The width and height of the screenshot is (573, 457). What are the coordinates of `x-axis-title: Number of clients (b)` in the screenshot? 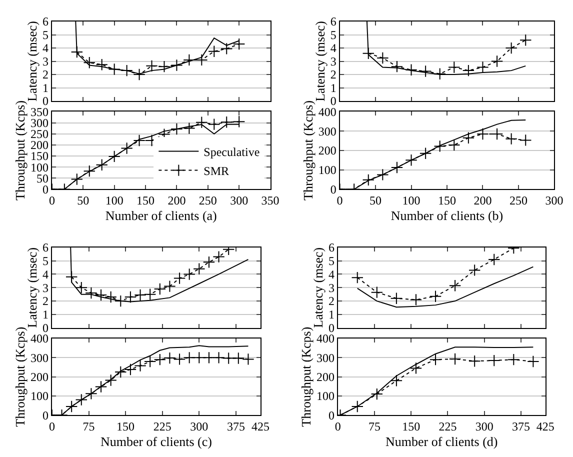 It's located at (447, 216).